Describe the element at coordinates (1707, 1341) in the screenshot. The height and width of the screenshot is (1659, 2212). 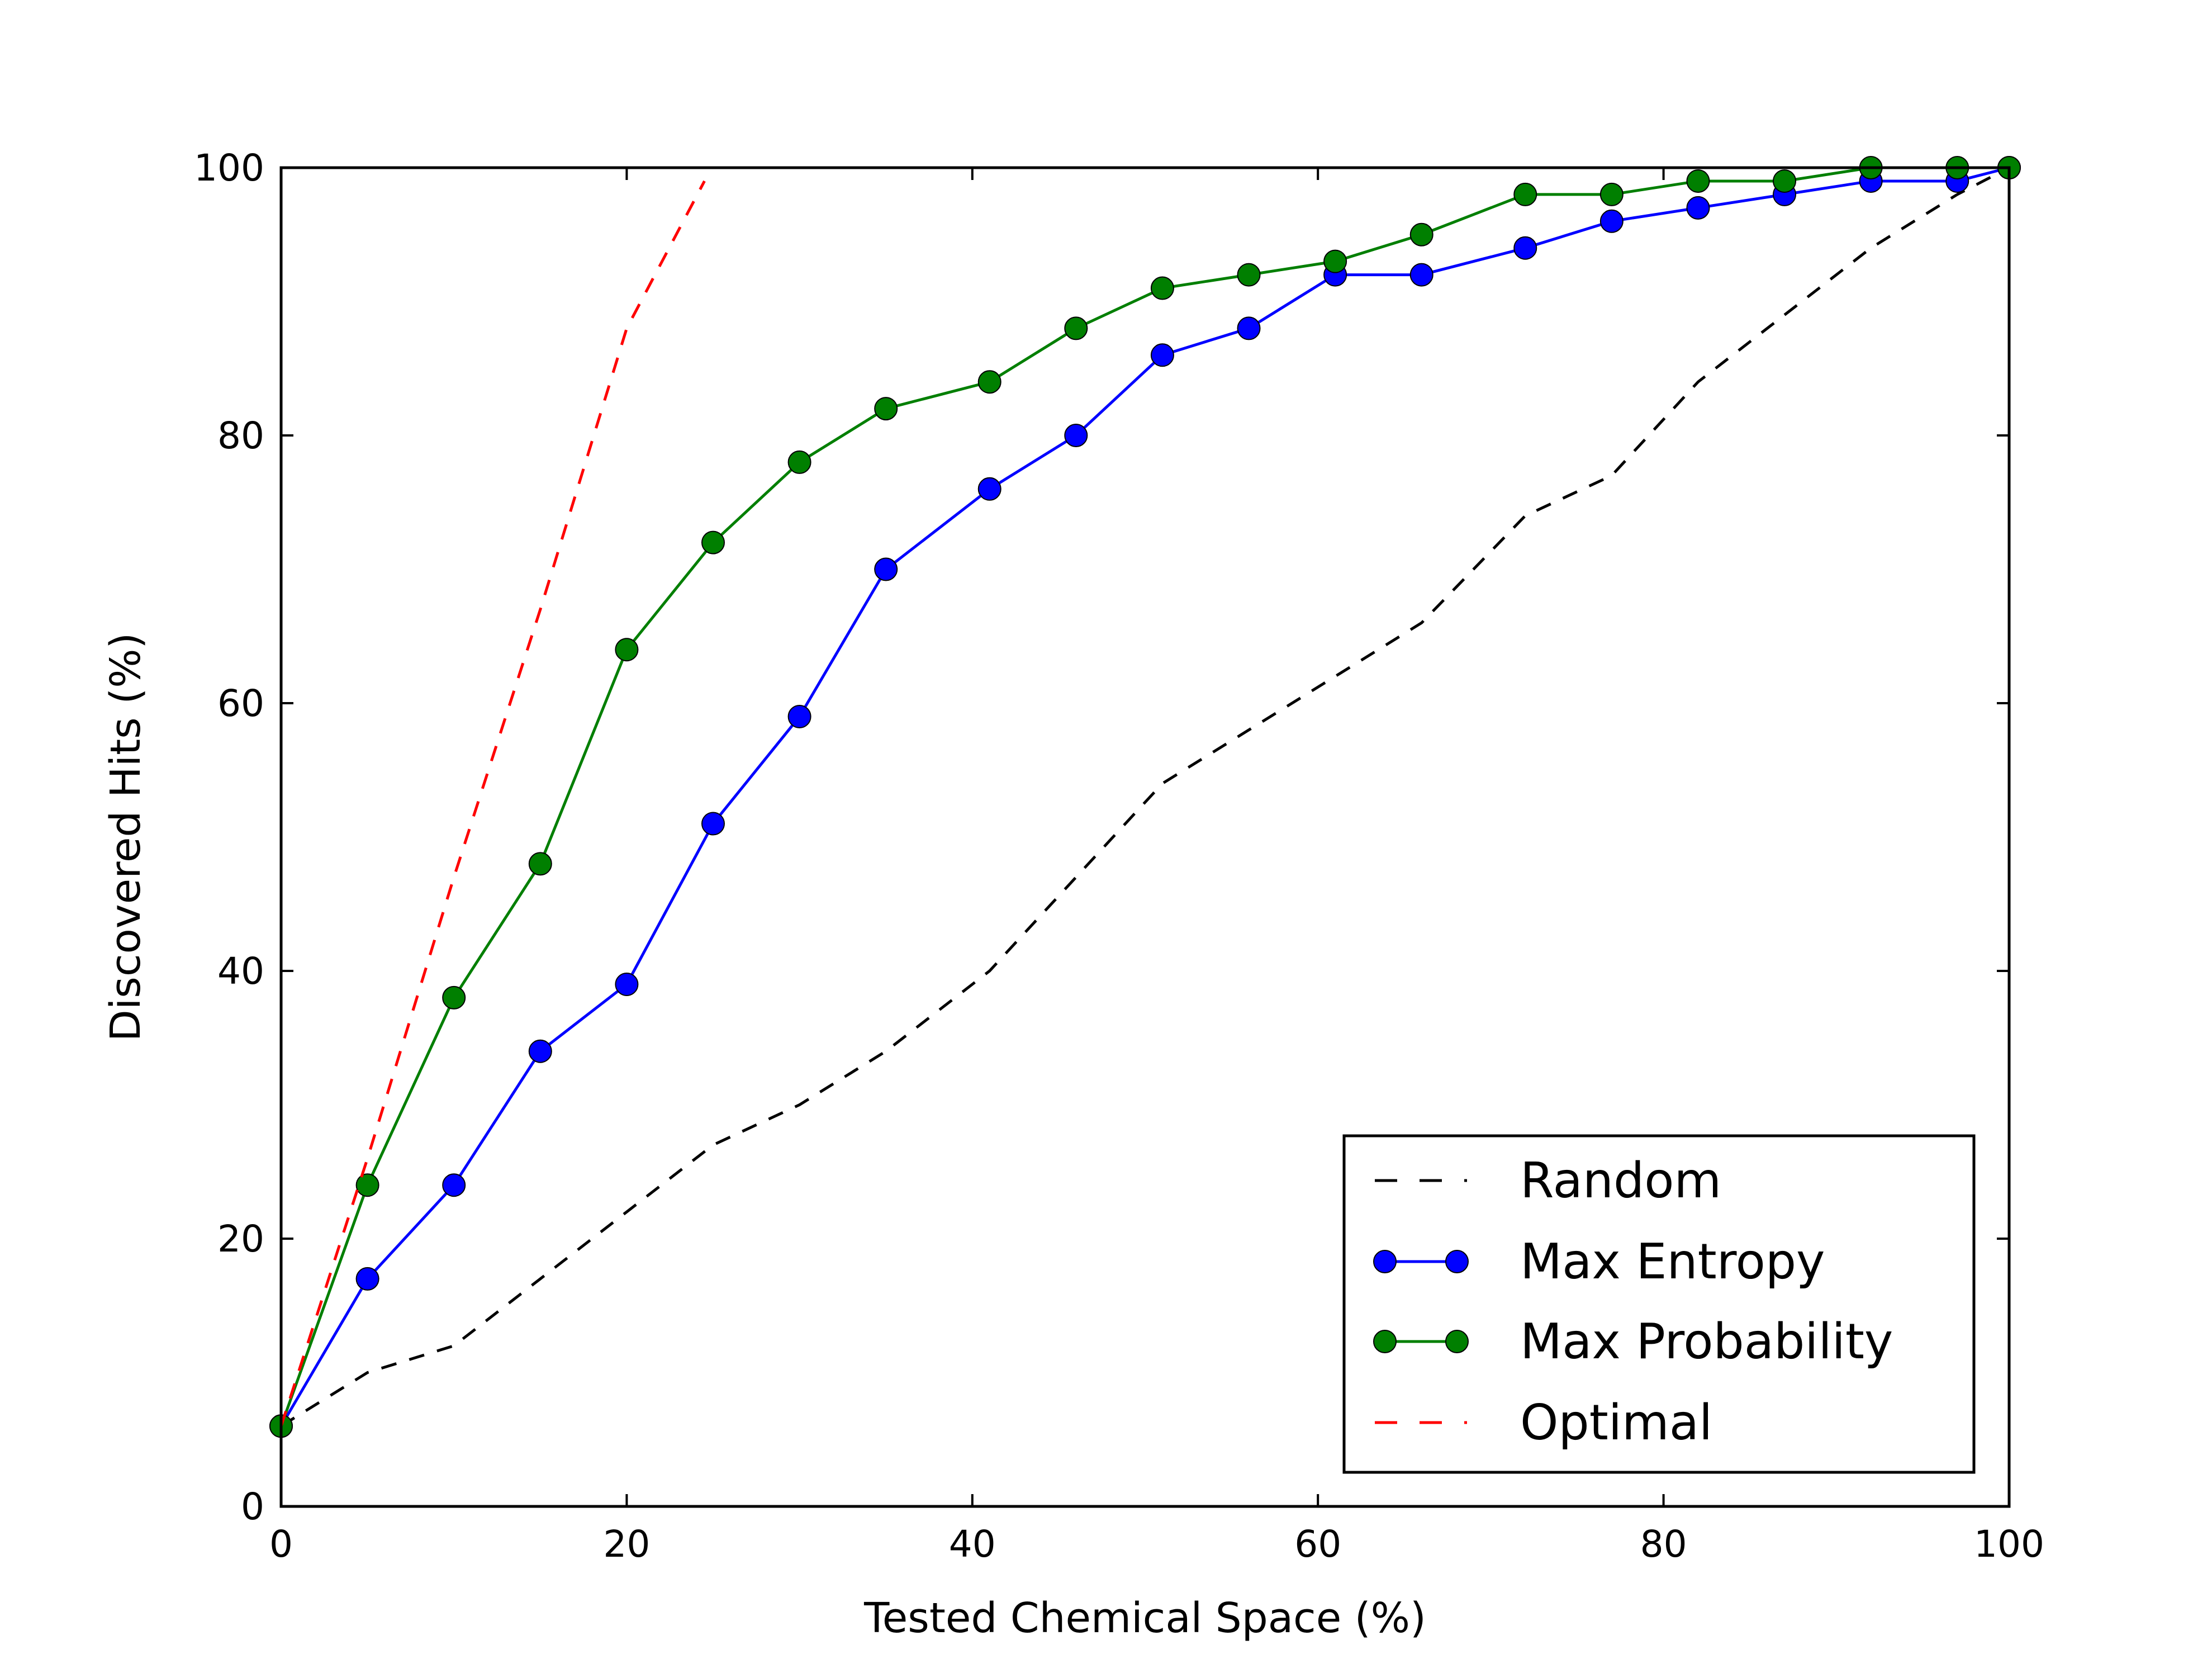
I see `legend-label: Max Probability` at that location.